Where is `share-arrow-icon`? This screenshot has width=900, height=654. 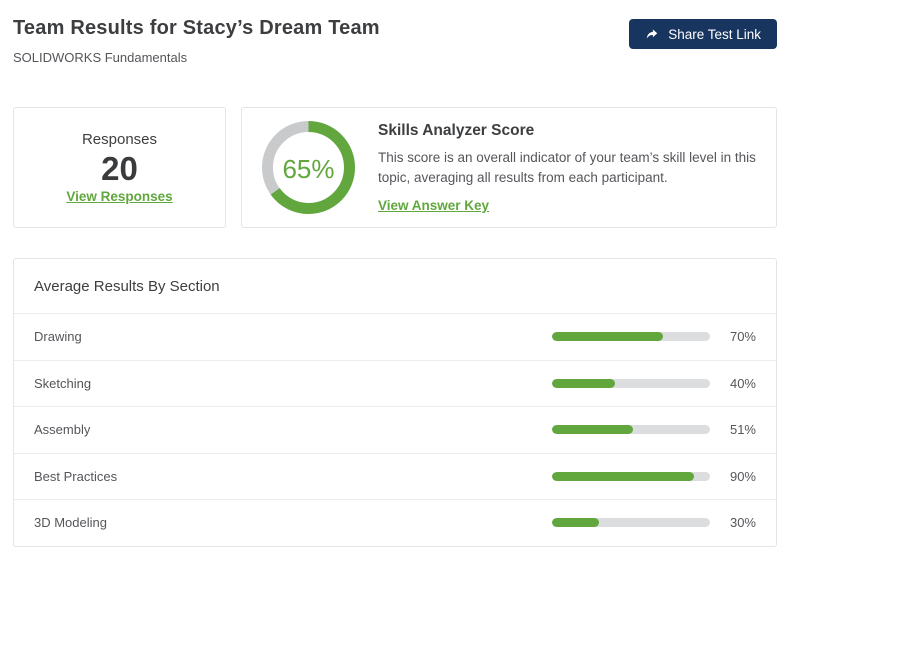
share-arrow-icon is located at coordinates (652, 34).